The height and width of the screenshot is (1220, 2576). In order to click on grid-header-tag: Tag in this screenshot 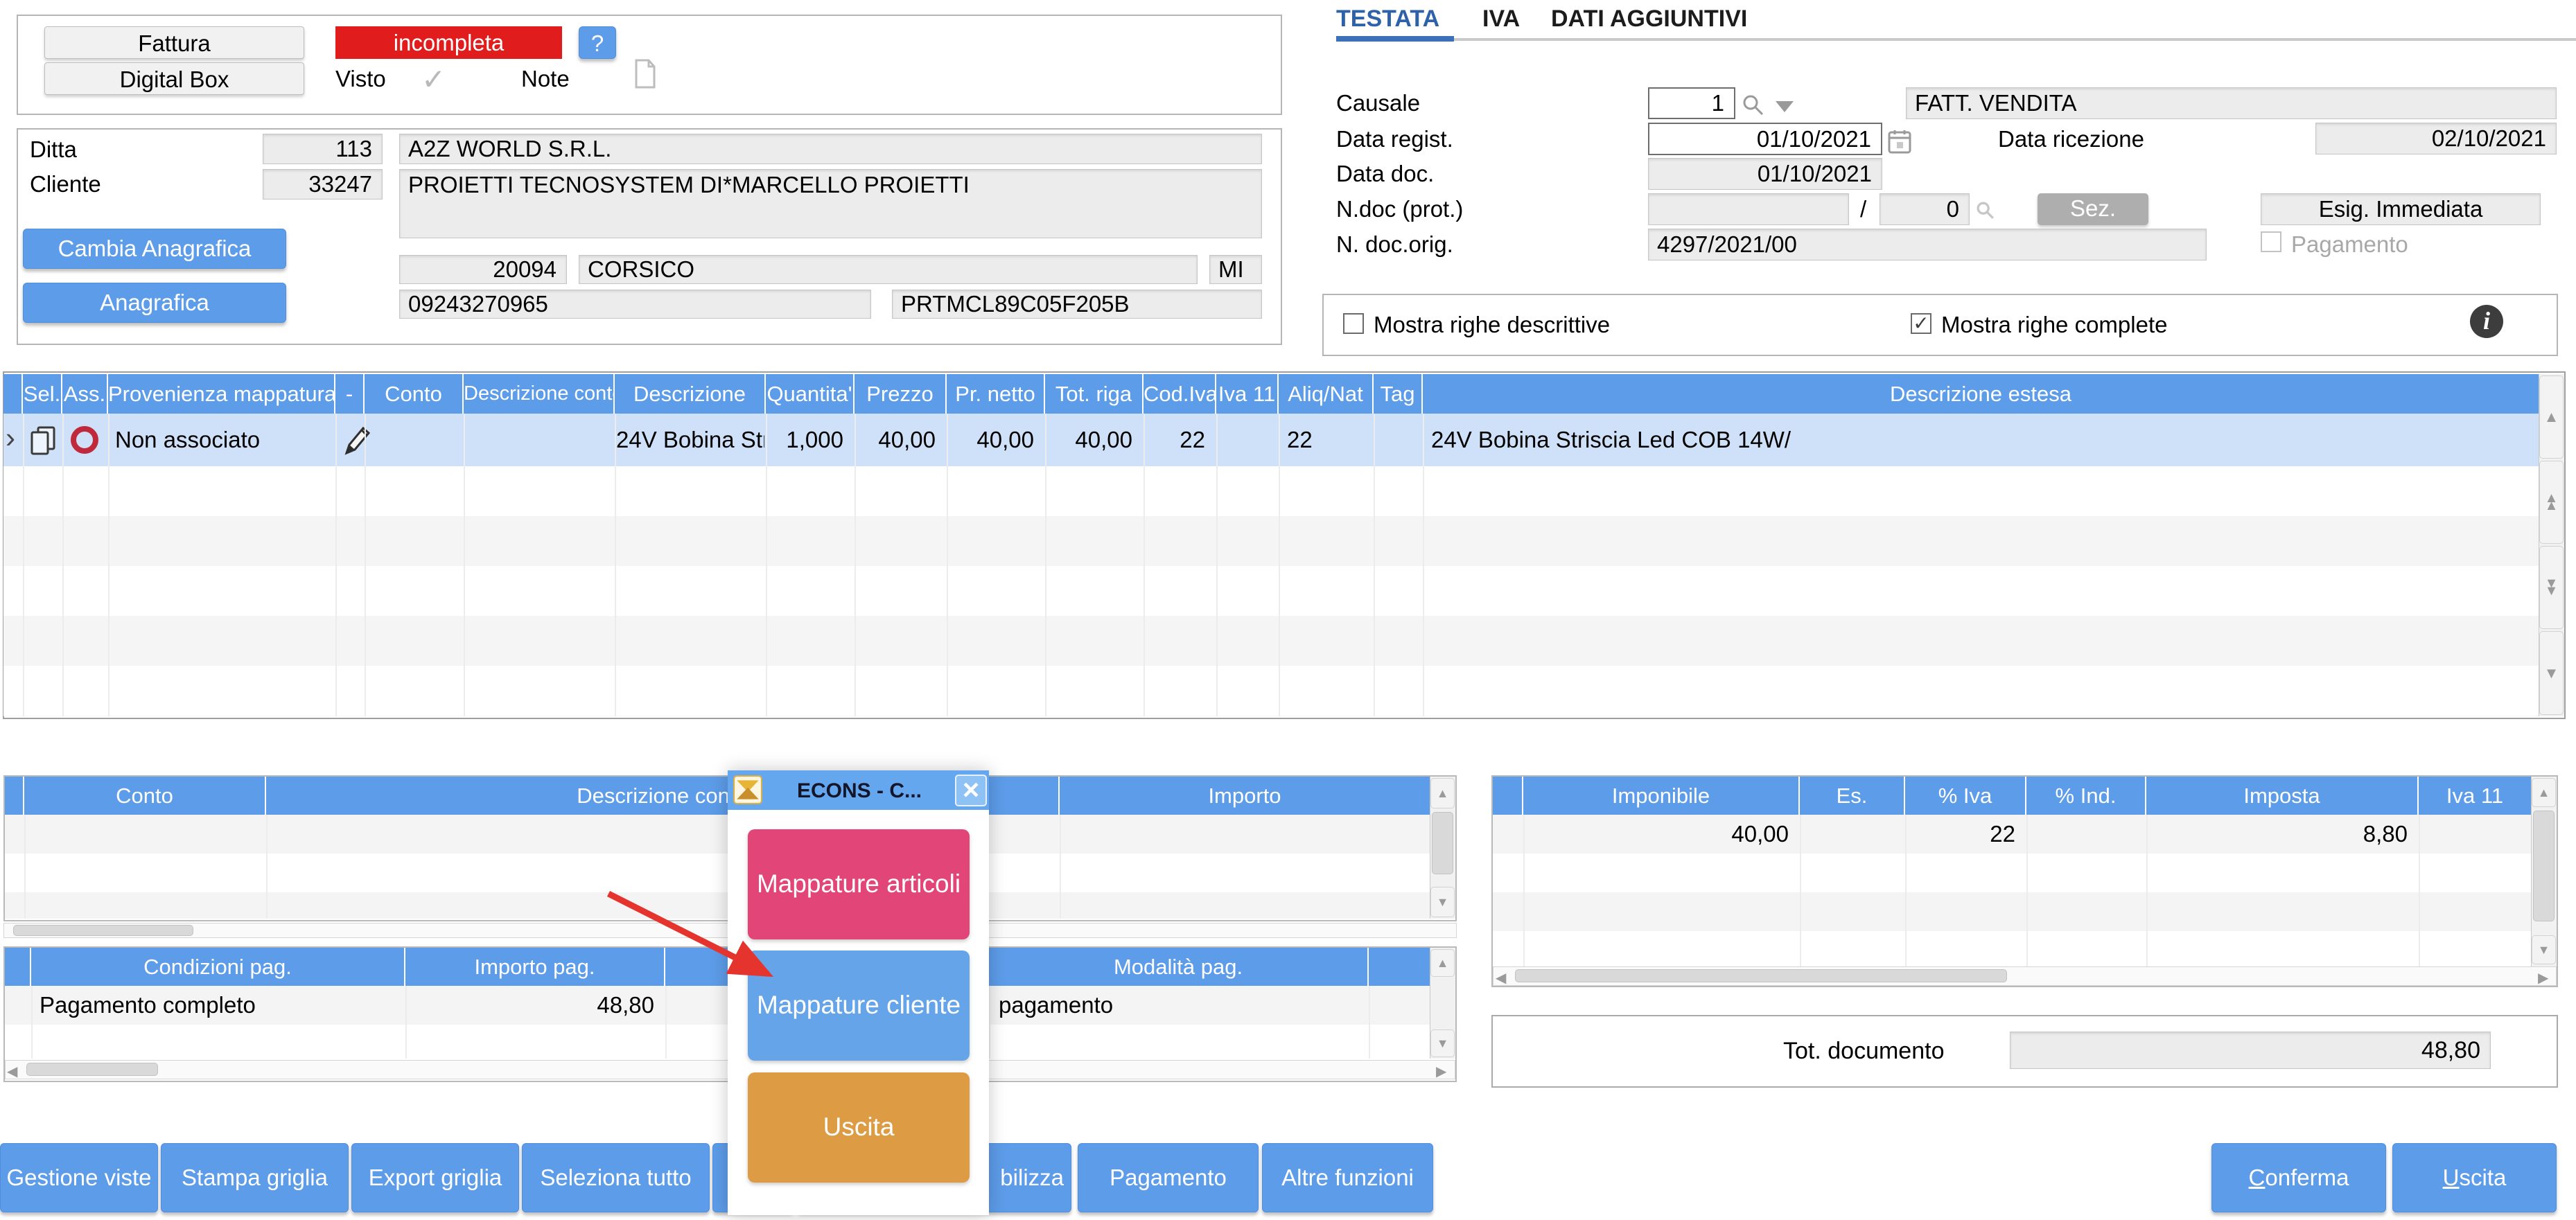, I will do `click(1398, 394)`.